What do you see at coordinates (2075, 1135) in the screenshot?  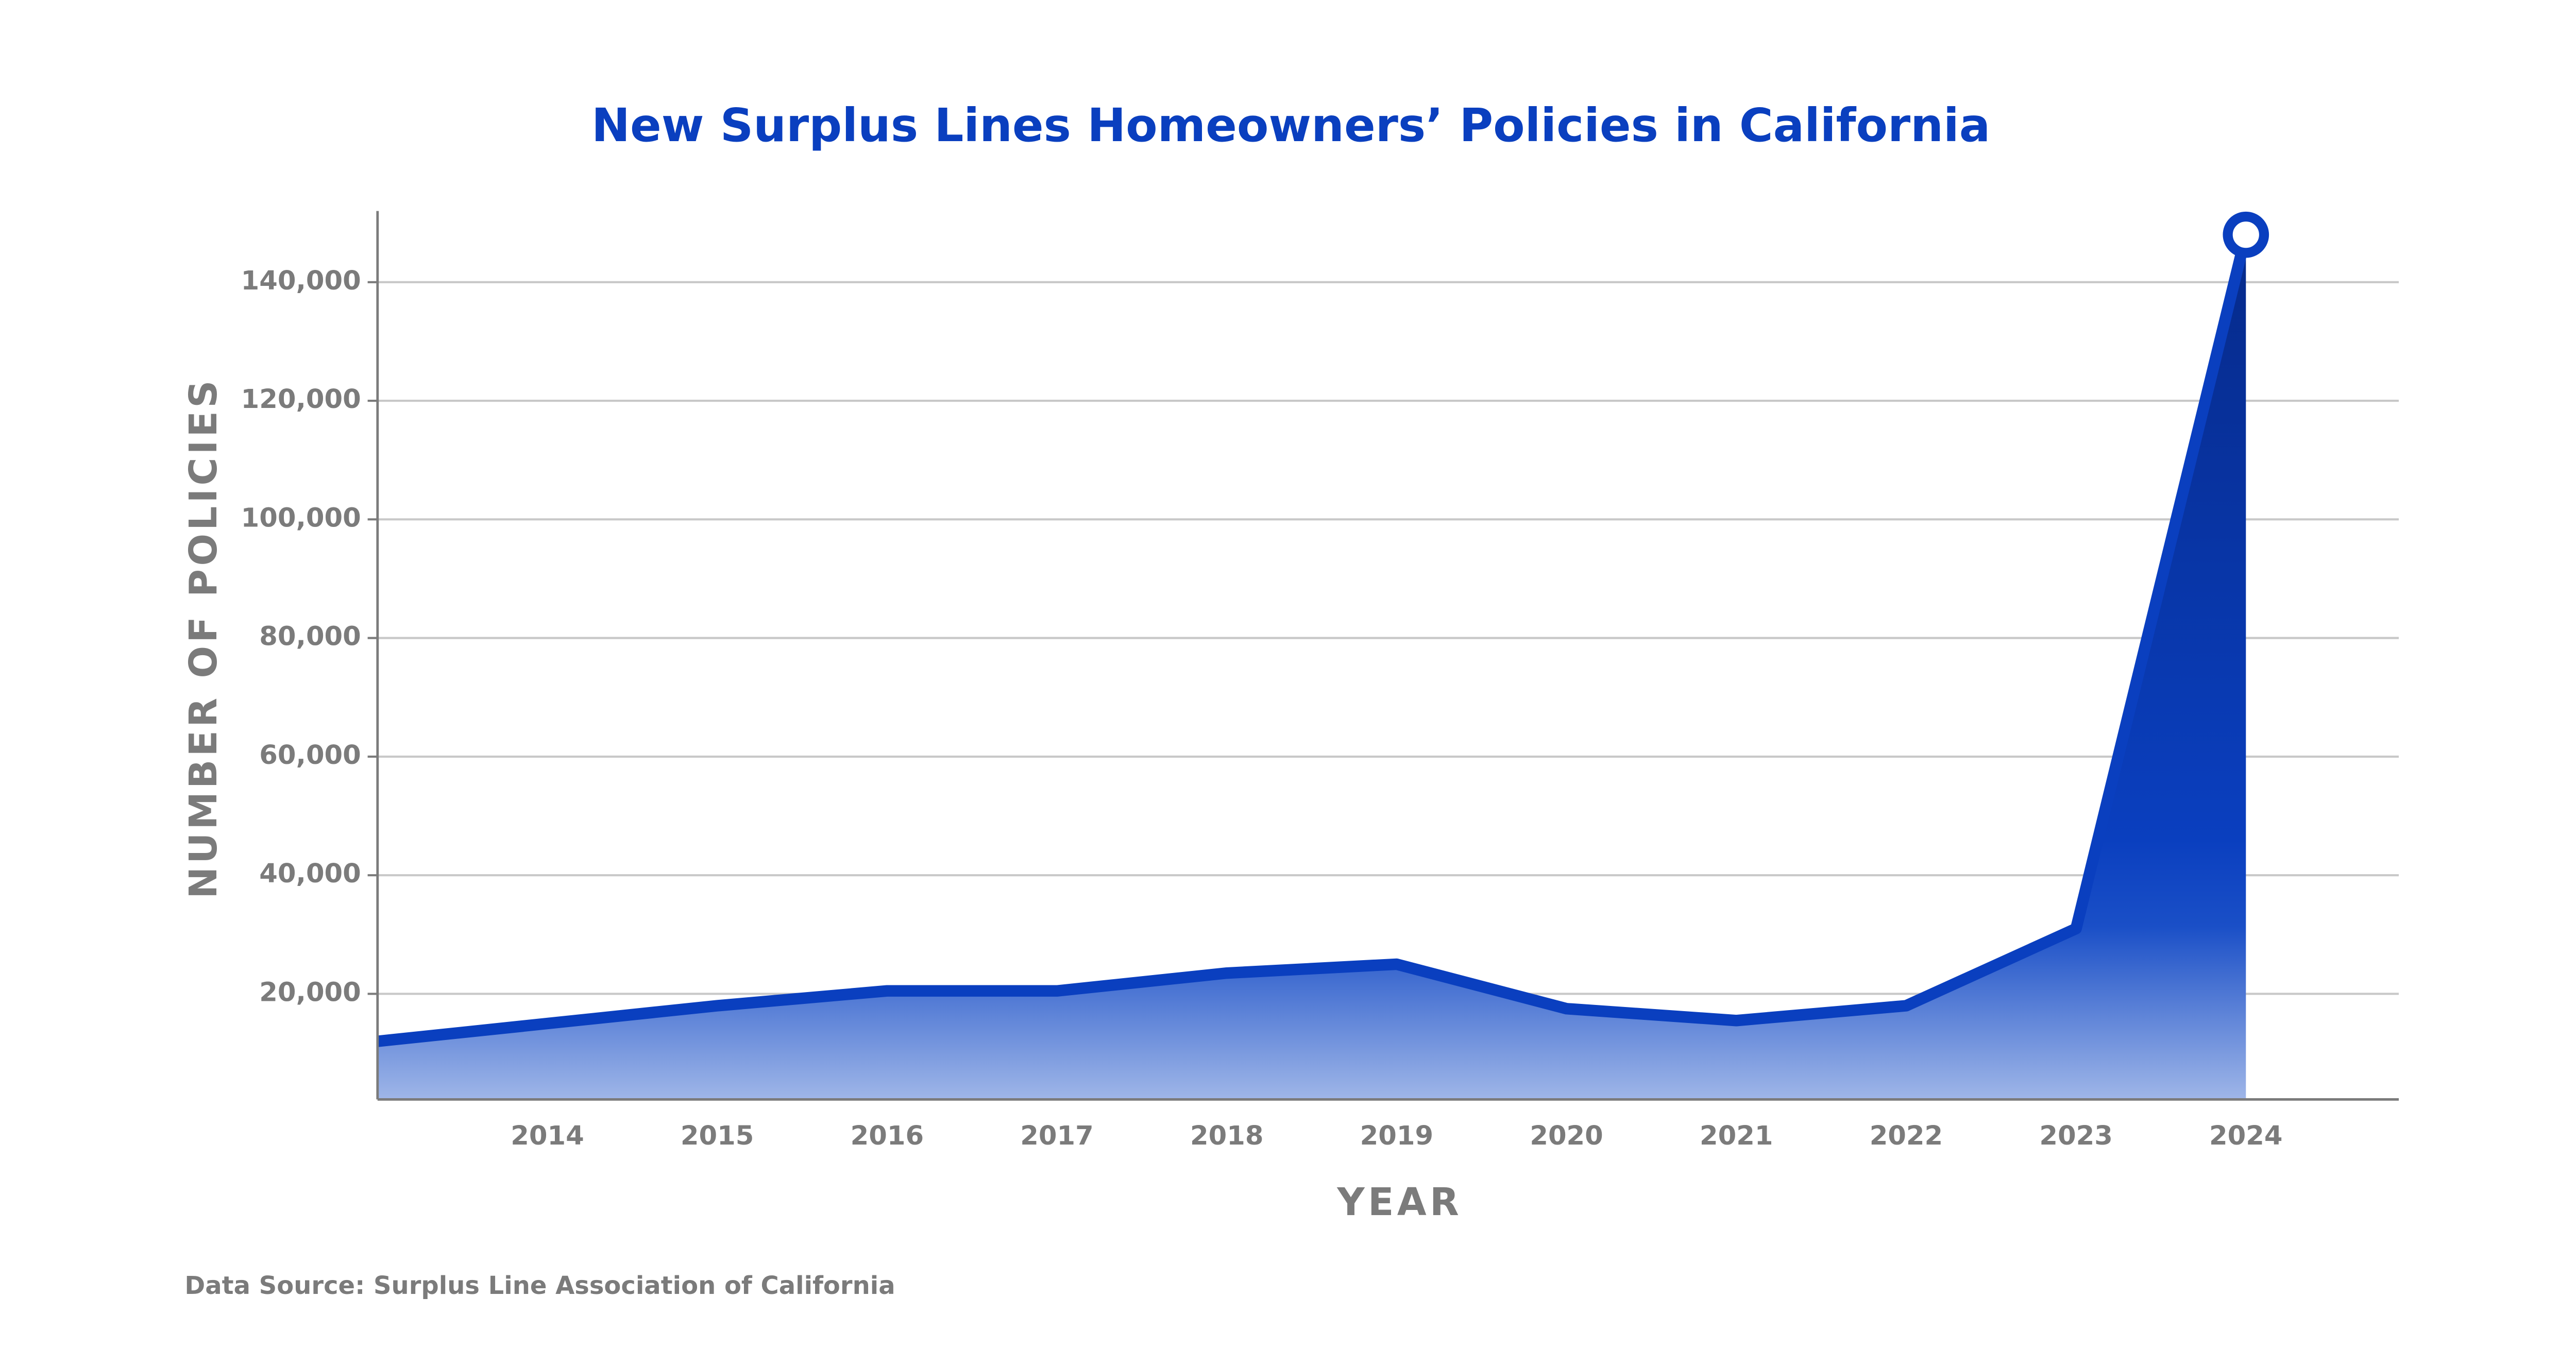 I see `x-tick-label: 2023` at bounding box center [2075, 1135].